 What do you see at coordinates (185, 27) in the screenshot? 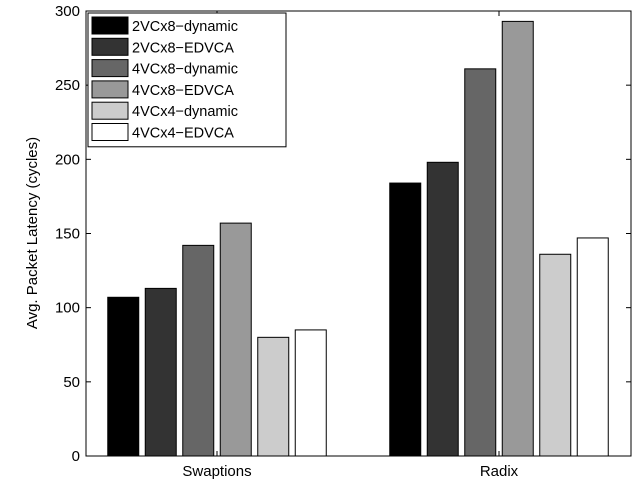
I see `legend-label: 2VCx8−dynamic` at bounding box center [185, 27].